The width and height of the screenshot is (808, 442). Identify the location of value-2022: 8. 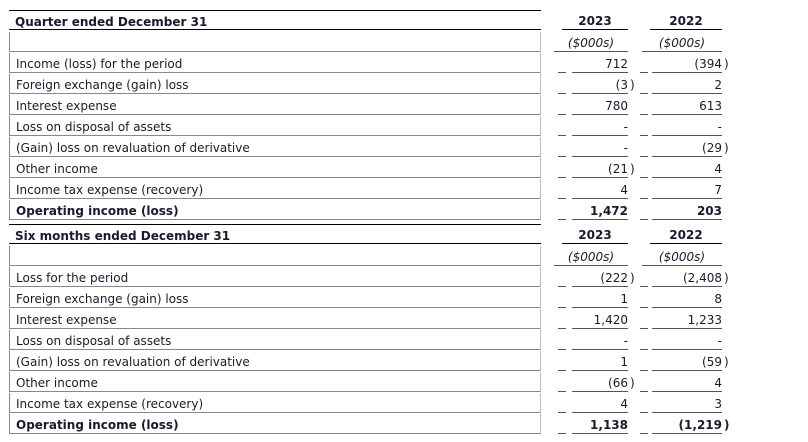
(687, 298).